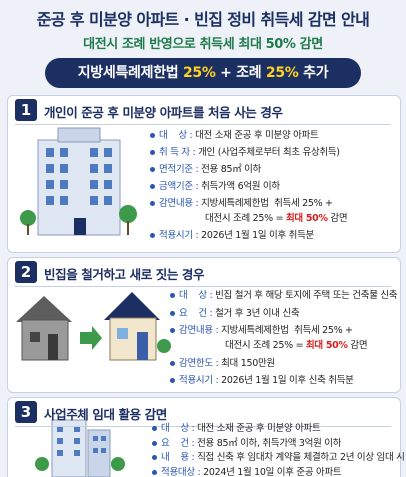 The height and width of the screenshot is (477, 406). What do you see at coordinates (301, 457) in the screenshot?
I see `item-text: 직접 신축 후 임대차 계약을 체결하고 2년 이상 임대 시 감면` at bounding box center [301, 457].